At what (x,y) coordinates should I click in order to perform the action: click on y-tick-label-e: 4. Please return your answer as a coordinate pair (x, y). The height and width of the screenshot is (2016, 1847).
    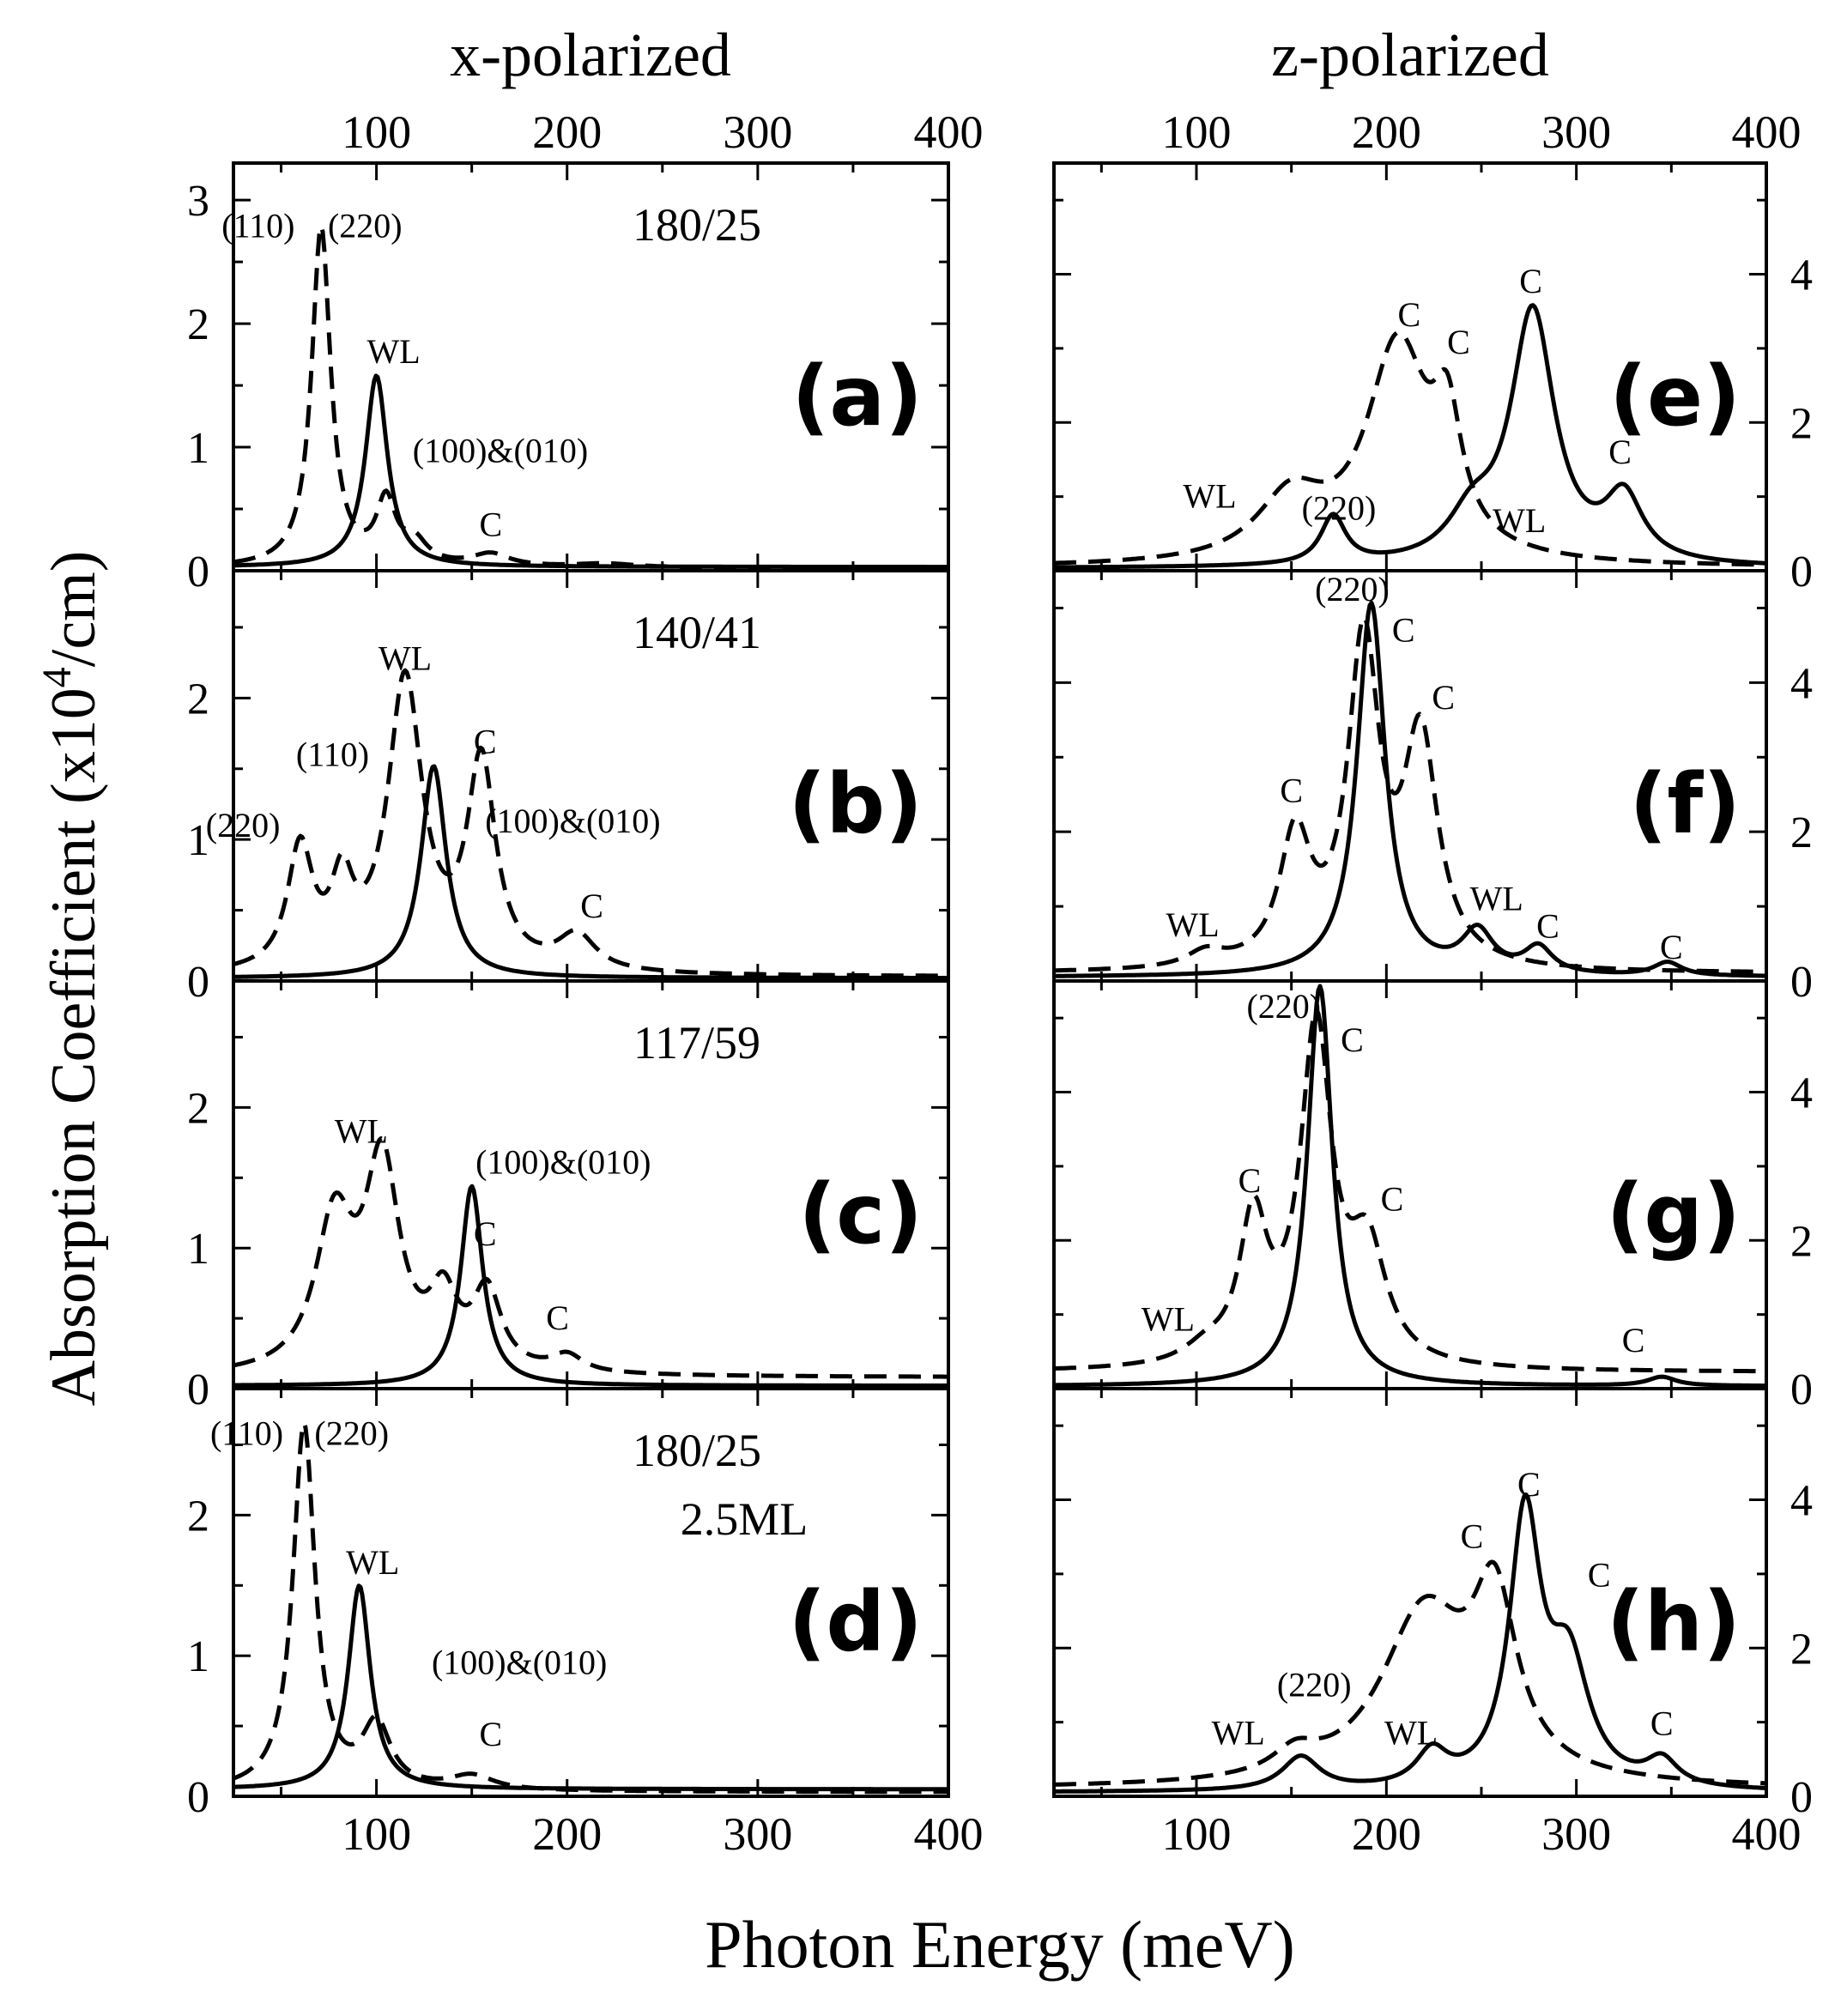
    Looking at the image, I should click on (1801, 275).